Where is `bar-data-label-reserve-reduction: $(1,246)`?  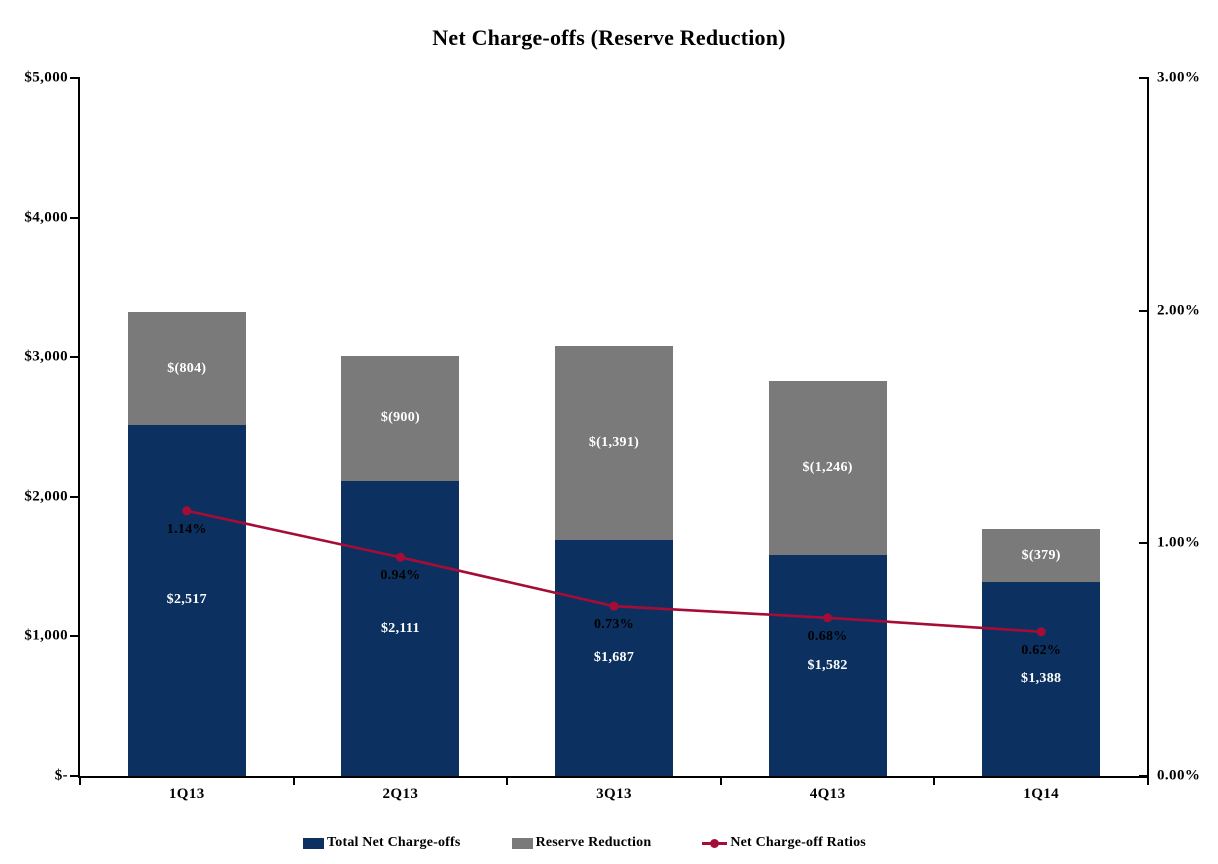
bar-data-label-reserve-reduction: $(1,246) is located at coordinates (827, 468).